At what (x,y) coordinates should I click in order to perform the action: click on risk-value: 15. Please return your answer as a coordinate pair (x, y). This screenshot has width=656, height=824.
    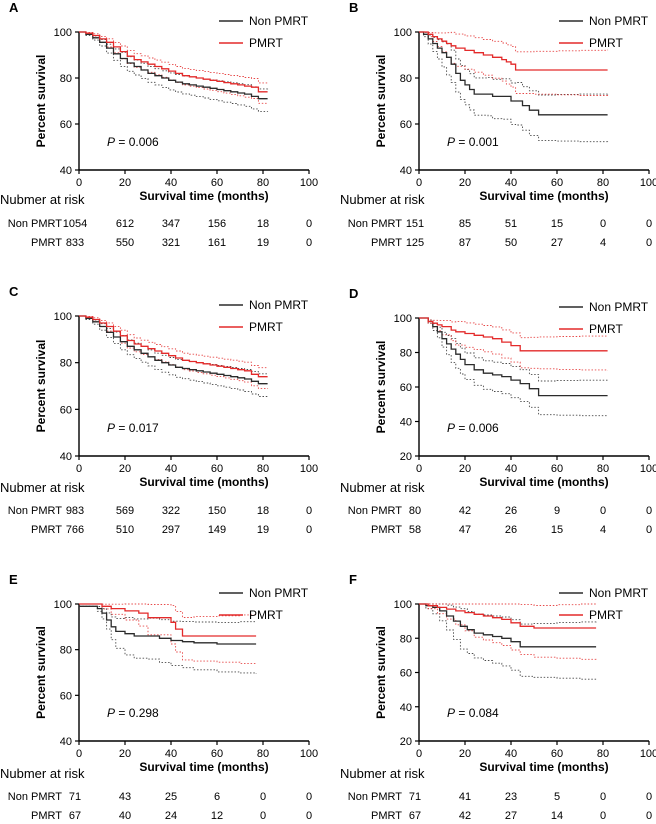
    Looking at the image, I should click on (557, 530).